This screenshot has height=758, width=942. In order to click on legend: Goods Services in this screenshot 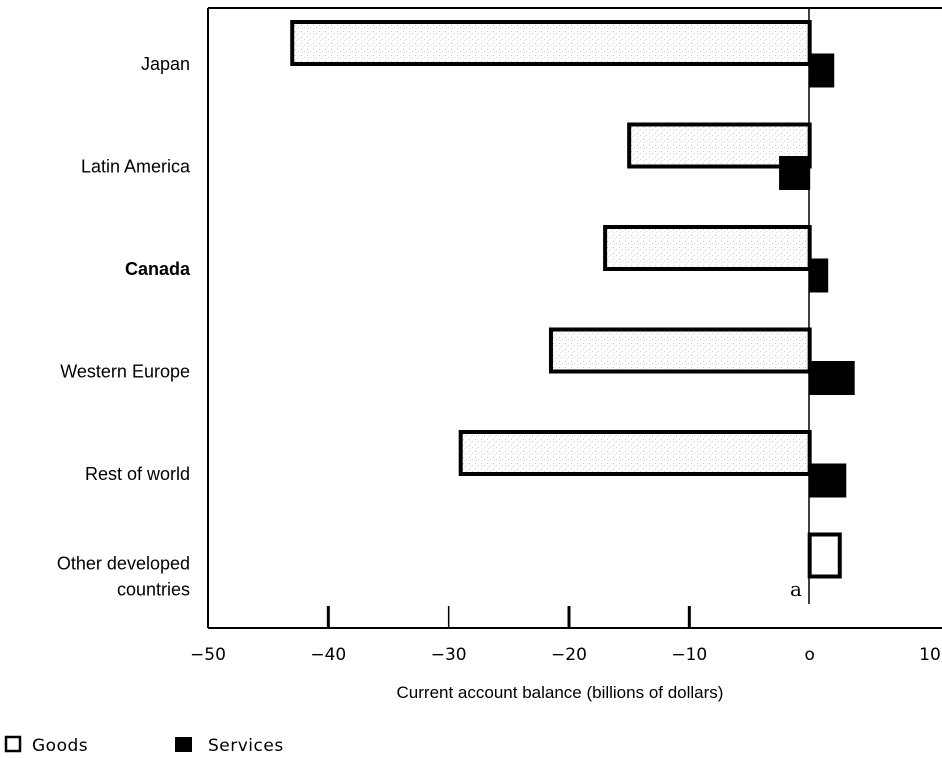, I will do `click(144, 745)`.